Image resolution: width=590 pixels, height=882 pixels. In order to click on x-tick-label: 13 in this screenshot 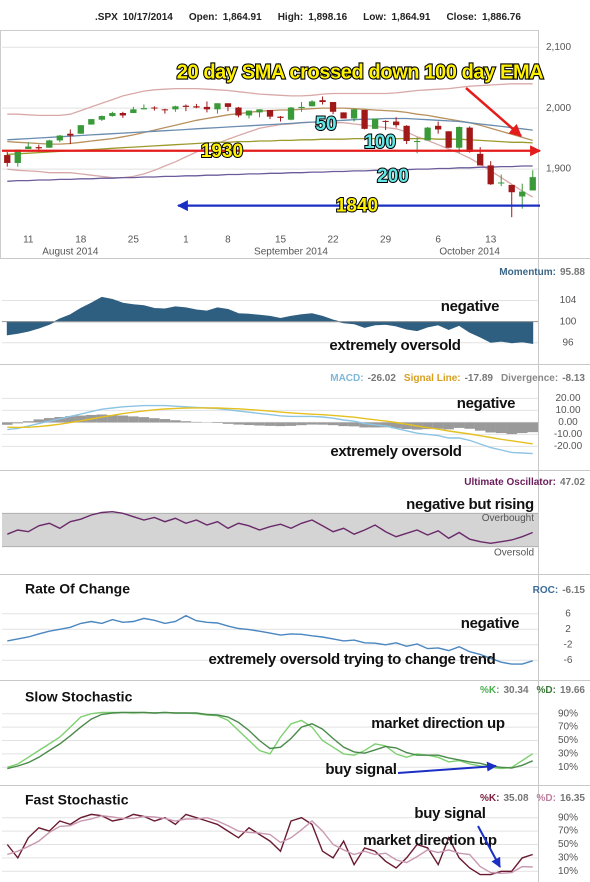, I will do `click(491, 240)`.